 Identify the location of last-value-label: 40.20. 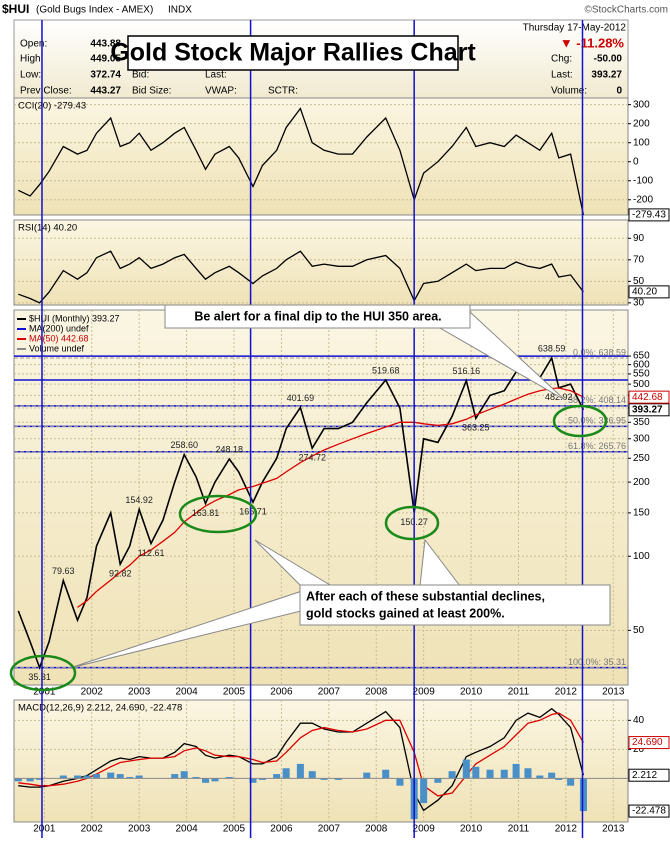
(644, 292).